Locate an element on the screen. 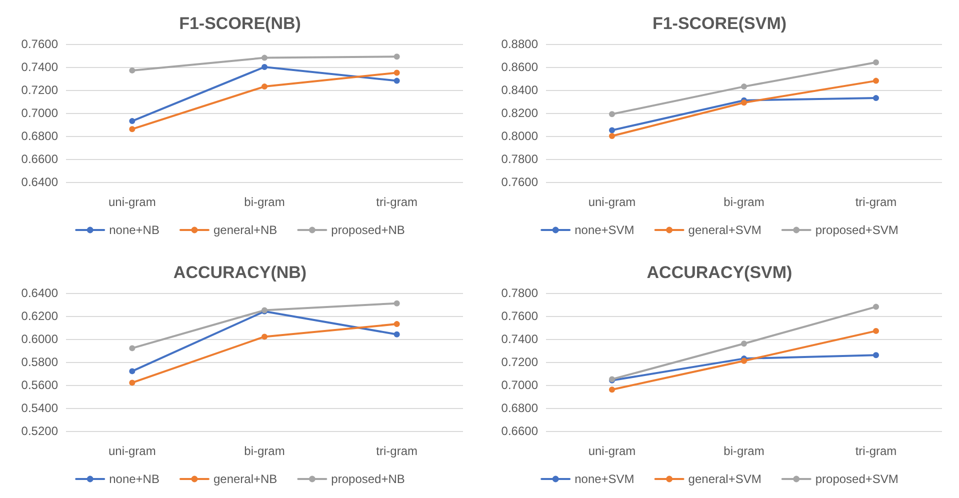  y-tick-label: 0.5200 is located at coordinates (39, 431).